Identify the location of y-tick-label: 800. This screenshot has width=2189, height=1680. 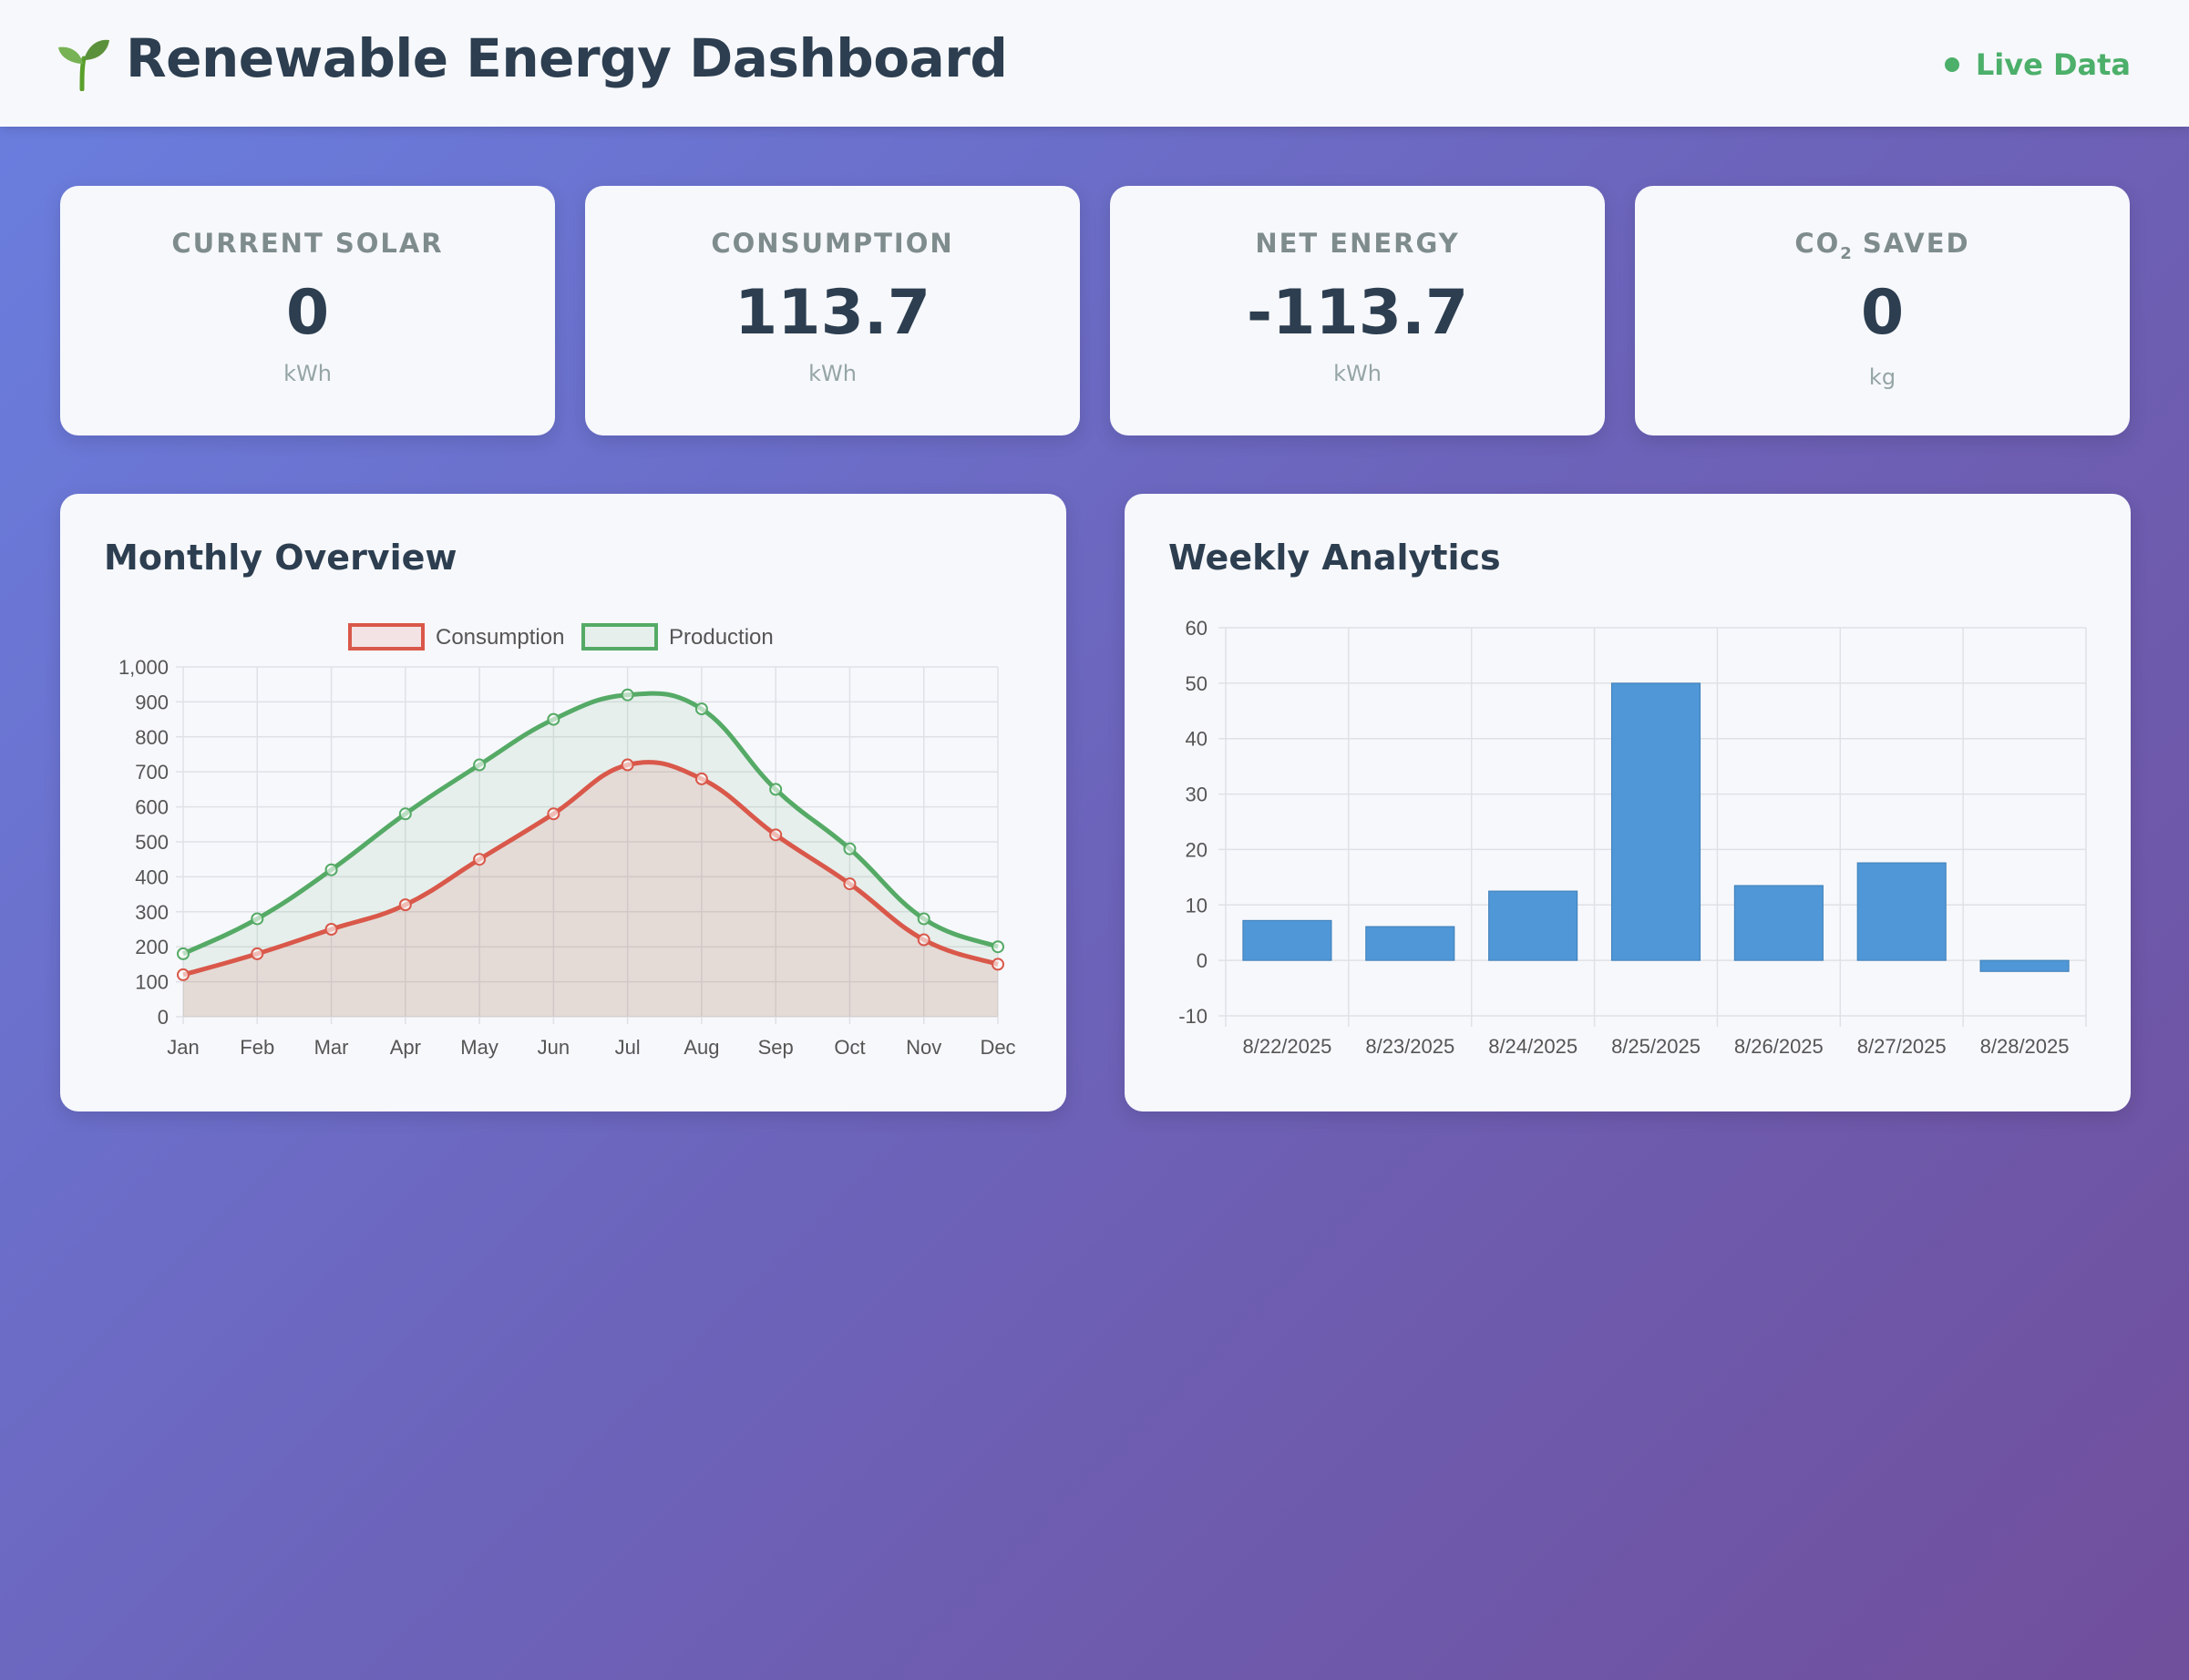
(152, 738).